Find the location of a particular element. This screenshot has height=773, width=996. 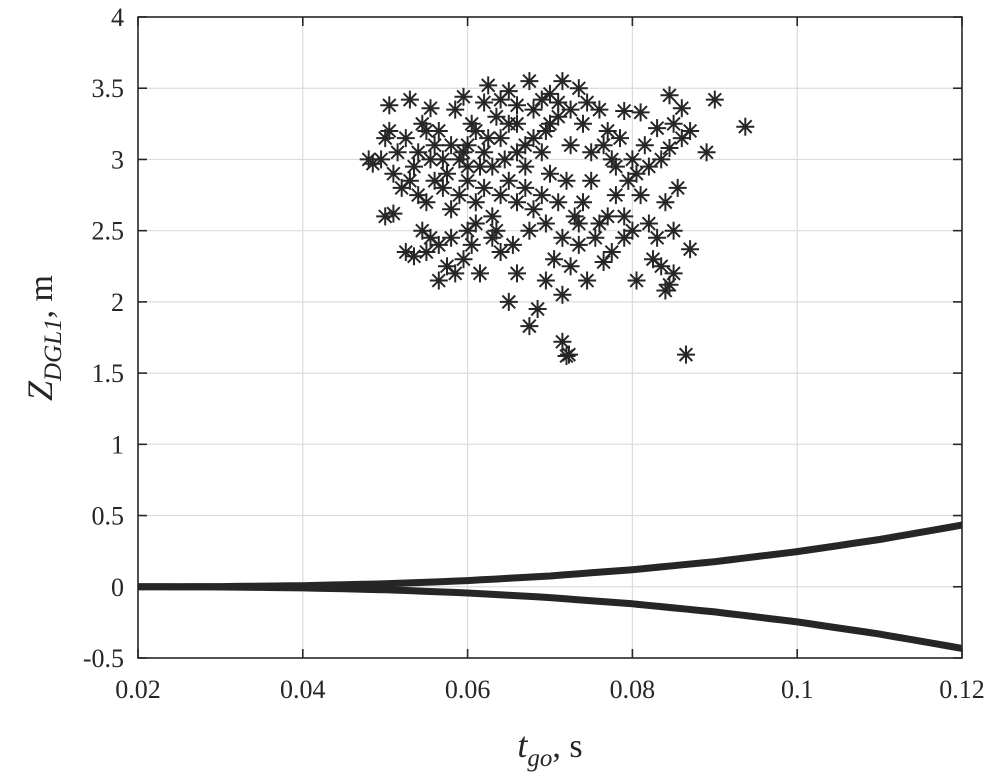

x-axis-label-sub: go is located at coordinates (539, 758).